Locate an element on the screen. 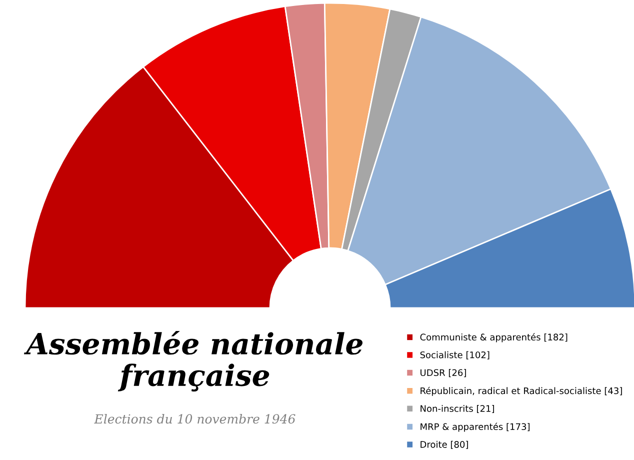 The image size is (634, 460). text: Assemblée nationale française is located at coordinates (193, 361).